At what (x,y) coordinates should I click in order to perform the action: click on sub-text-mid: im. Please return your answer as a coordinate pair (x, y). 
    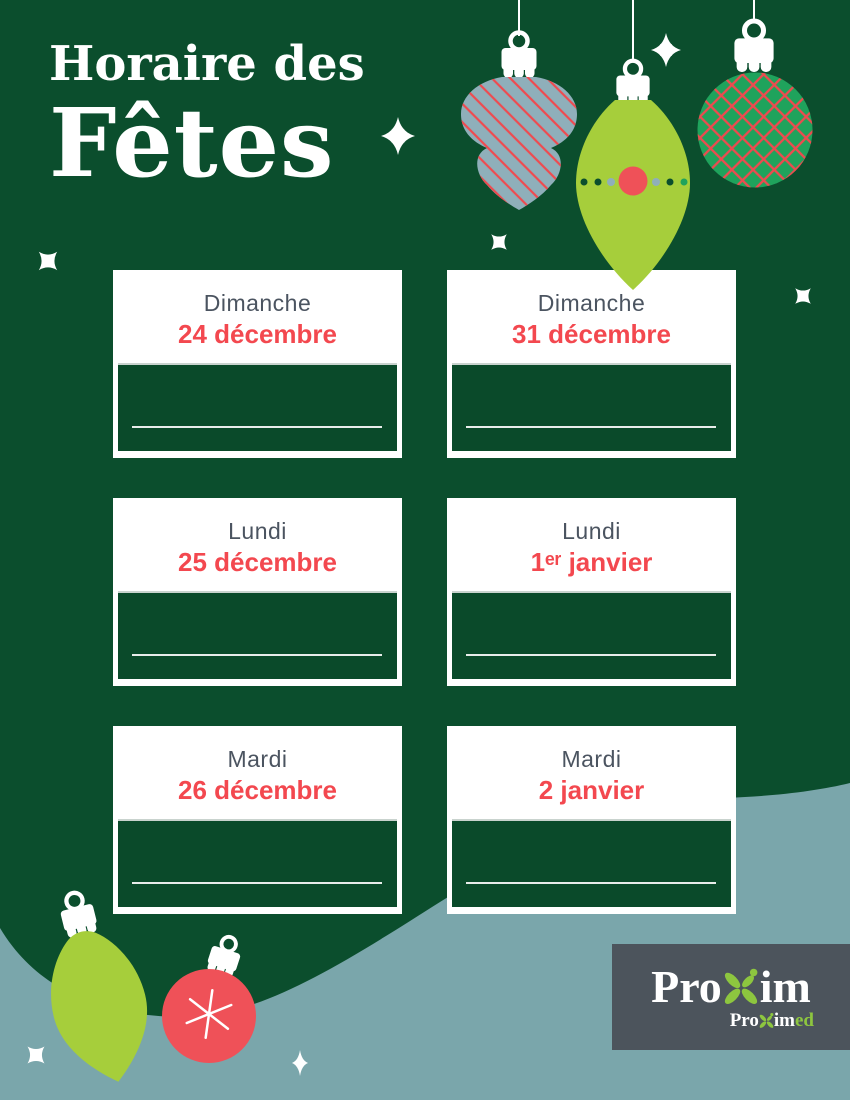
    Looking at the image, I should click on (784, 1020).